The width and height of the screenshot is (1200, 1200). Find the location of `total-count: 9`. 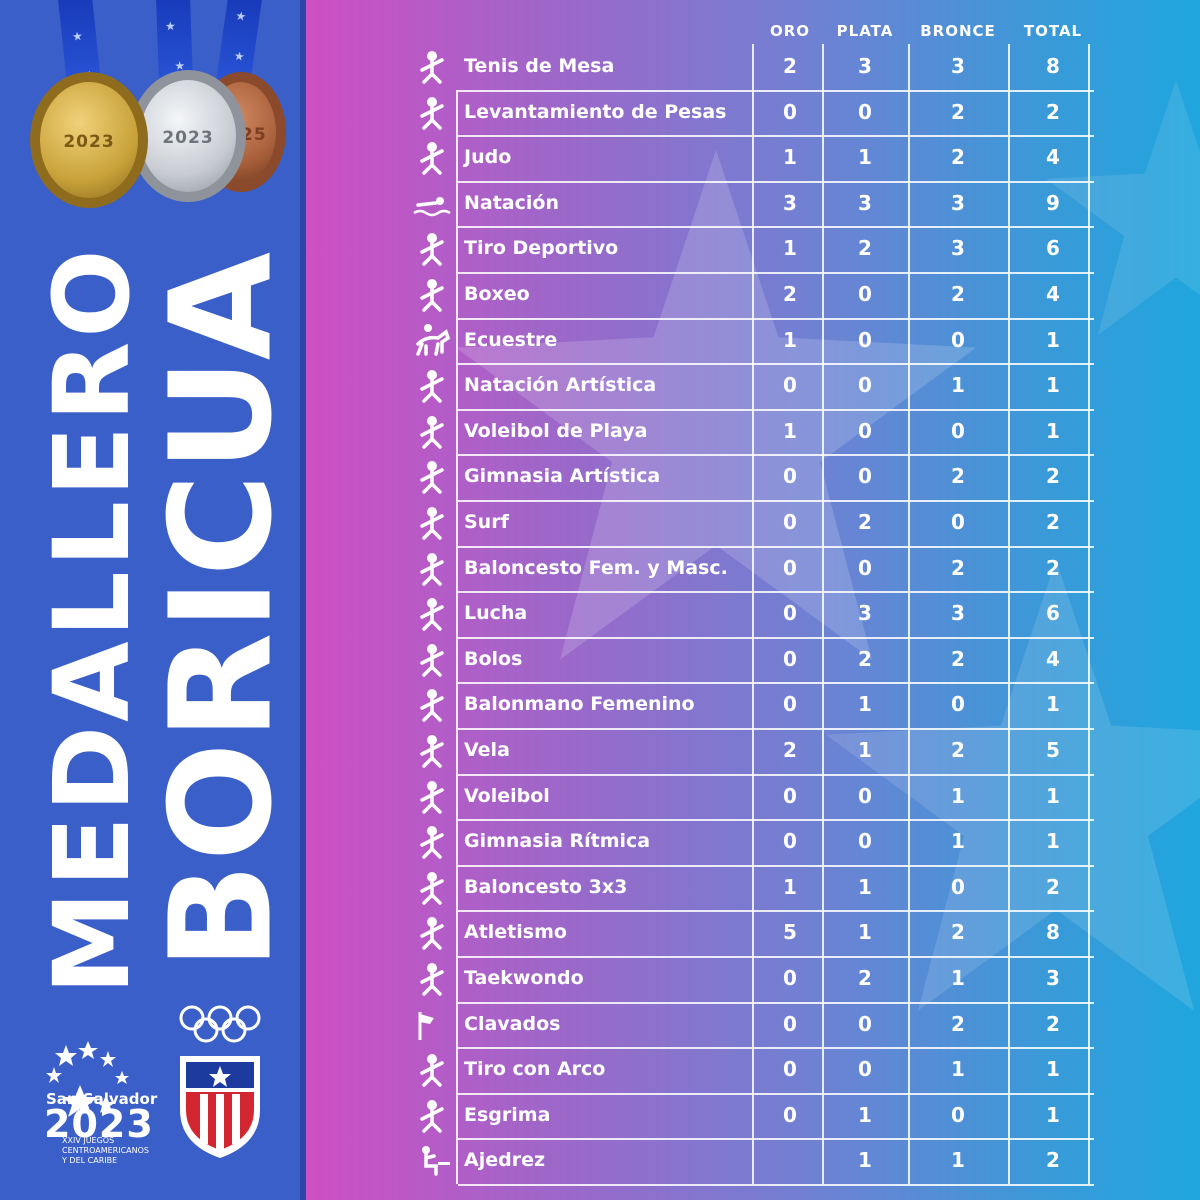

total-count: 9 is located at coordinates (1053, 202).